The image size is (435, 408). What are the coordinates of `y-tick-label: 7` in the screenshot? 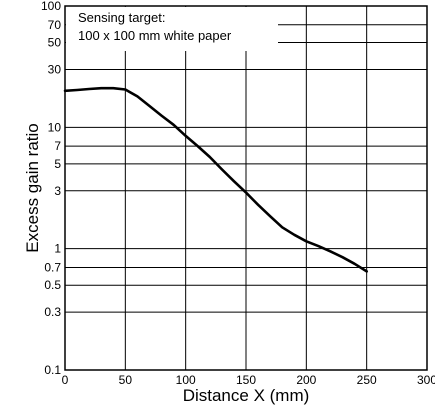 It's located at (57, 146).